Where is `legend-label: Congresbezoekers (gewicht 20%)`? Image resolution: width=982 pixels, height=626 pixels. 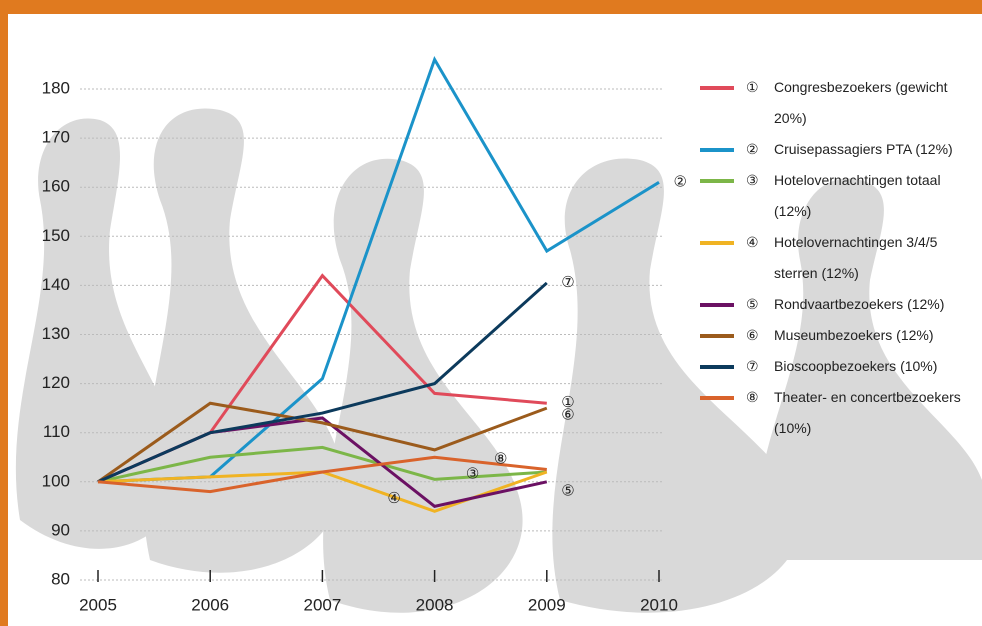
legend-label: Congresbezoekers (gewicht 20%) is located at coordinates (861, 102).